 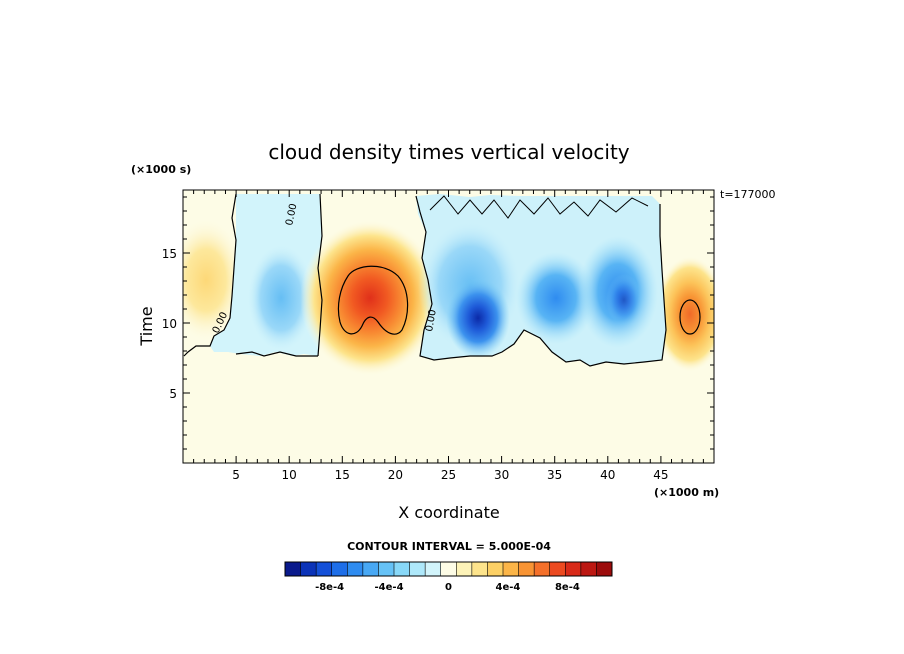 I want to click on zero-label-1: 0.00, so click(x=291, y=215).